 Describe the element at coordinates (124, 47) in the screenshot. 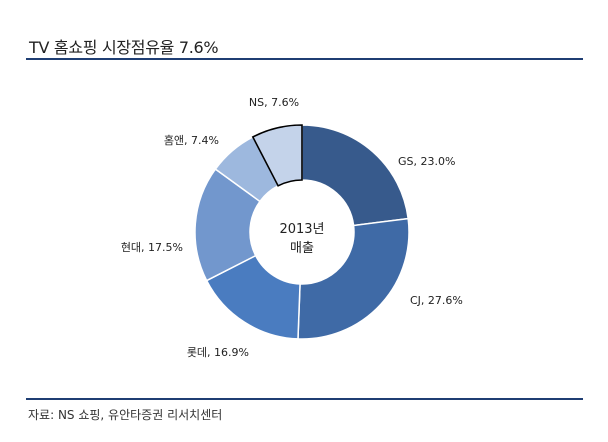

I see `chart-title: TV 홈쇼핑 시장점유율 7.6%` at that location.